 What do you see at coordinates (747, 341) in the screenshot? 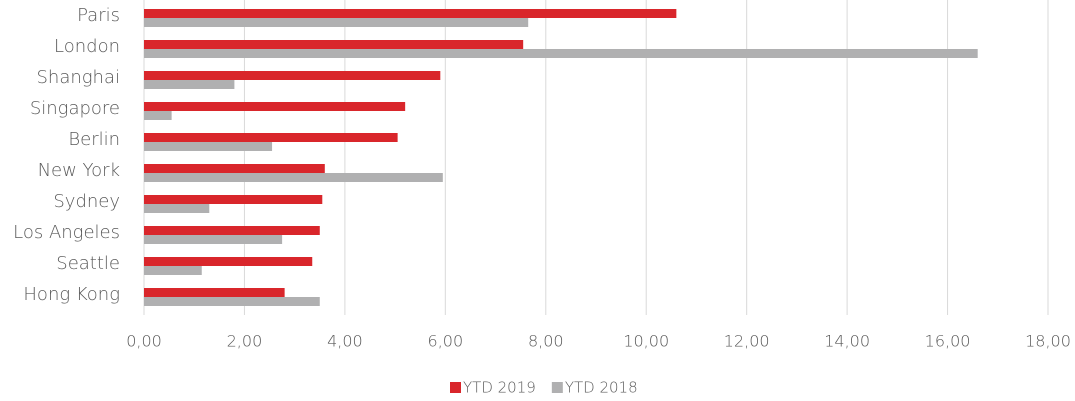
I see `x-tick-label: 12,00` at bounding box center [747, 341].